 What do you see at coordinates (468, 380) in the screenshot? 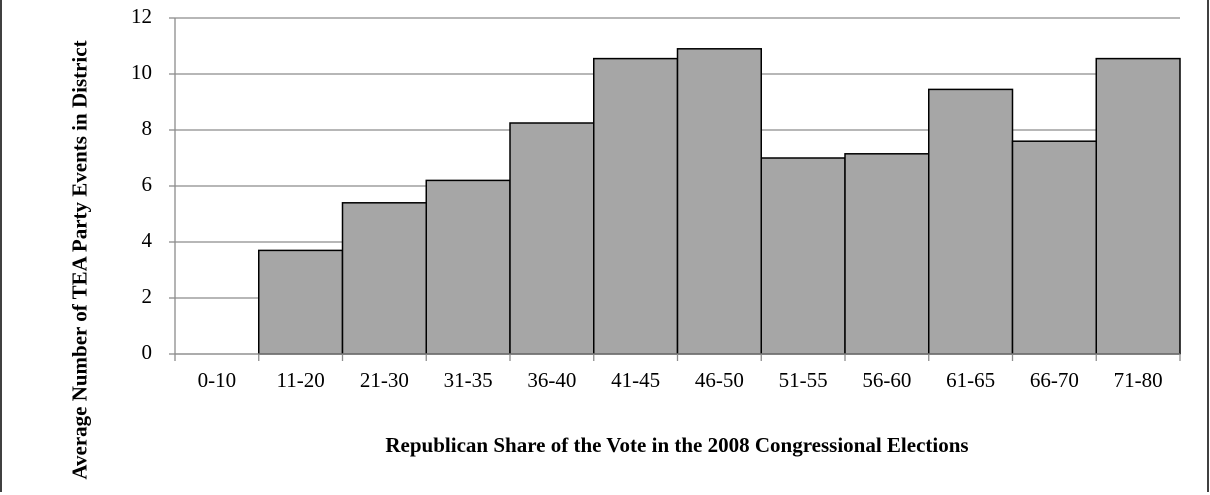
I see `x-tick-label: 31-35` at bounding box center [468, 380].